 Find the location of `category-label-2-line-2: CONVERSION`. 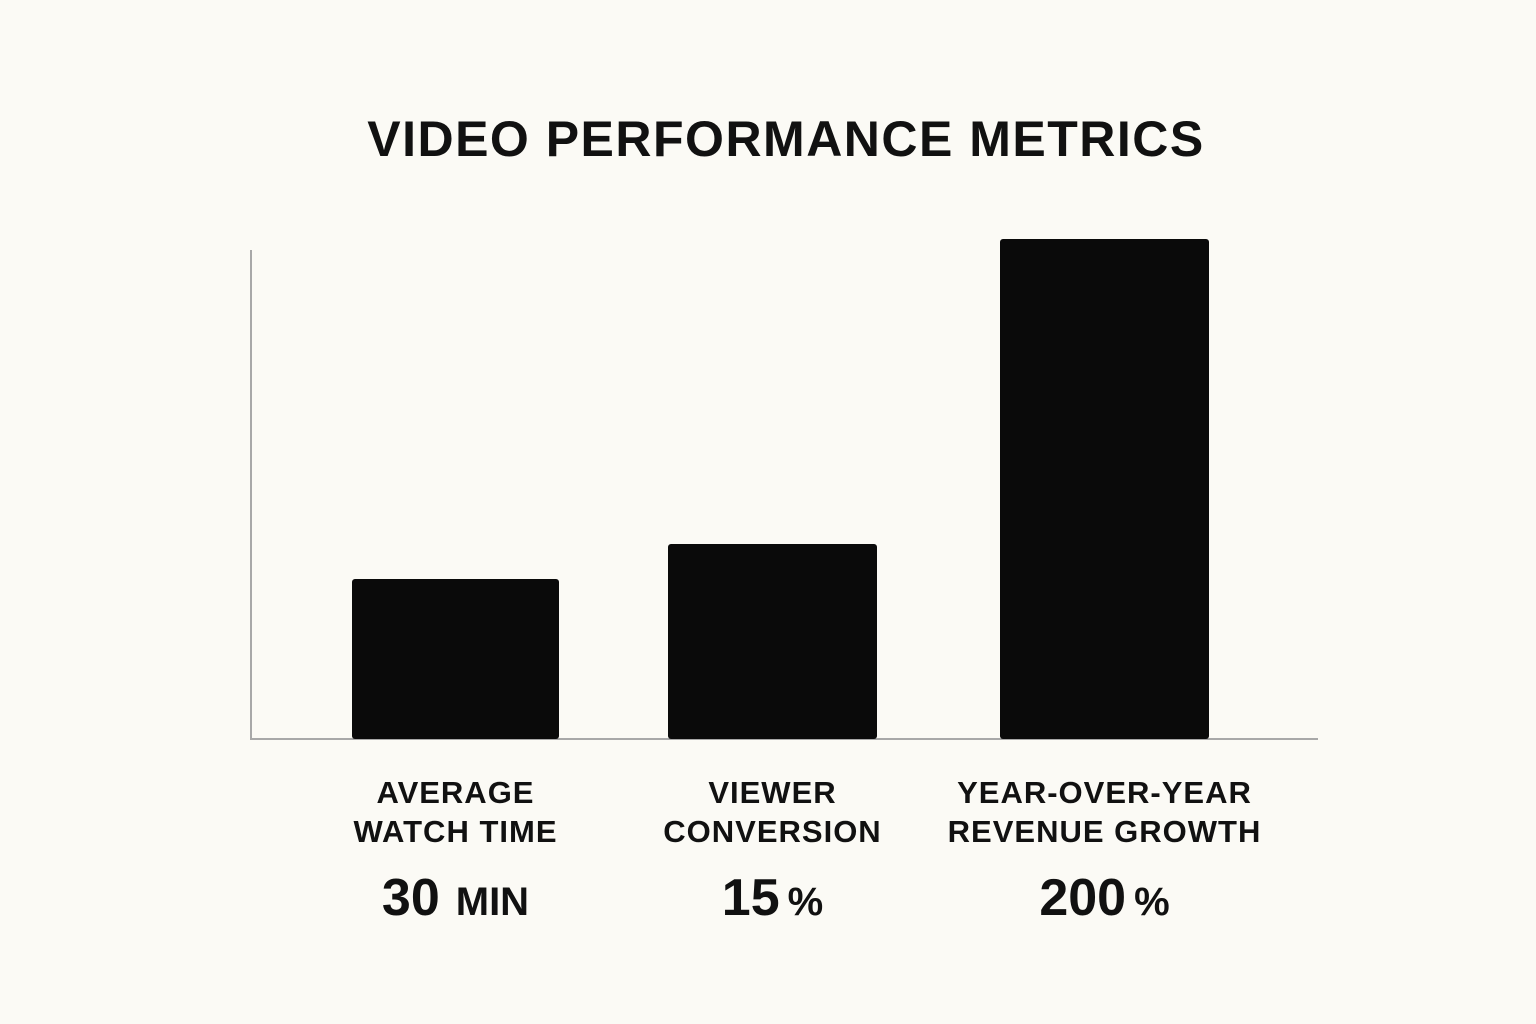

category-label-2-line-2: CONVERSION is located at coordinates (772, 831).